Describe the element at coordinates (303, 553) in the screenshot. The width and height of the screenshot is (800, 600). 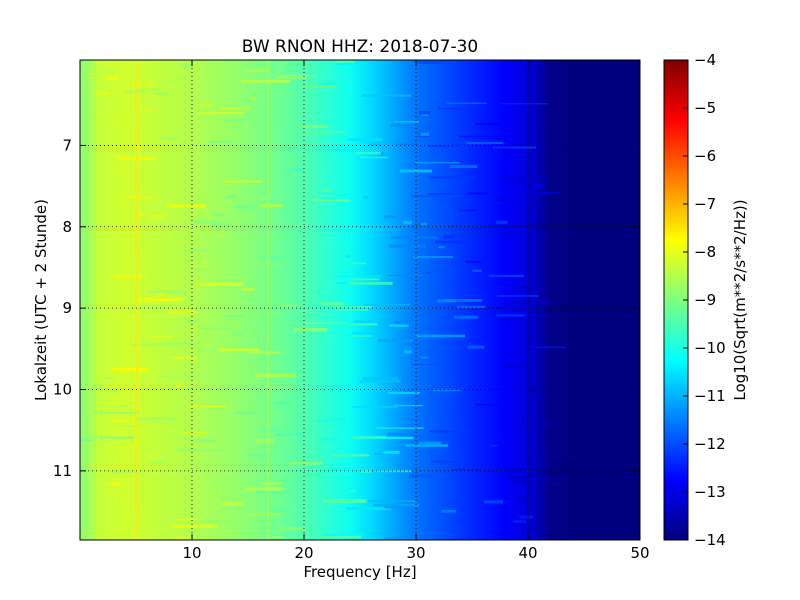
I see `x-tick-label: 20` at that location.